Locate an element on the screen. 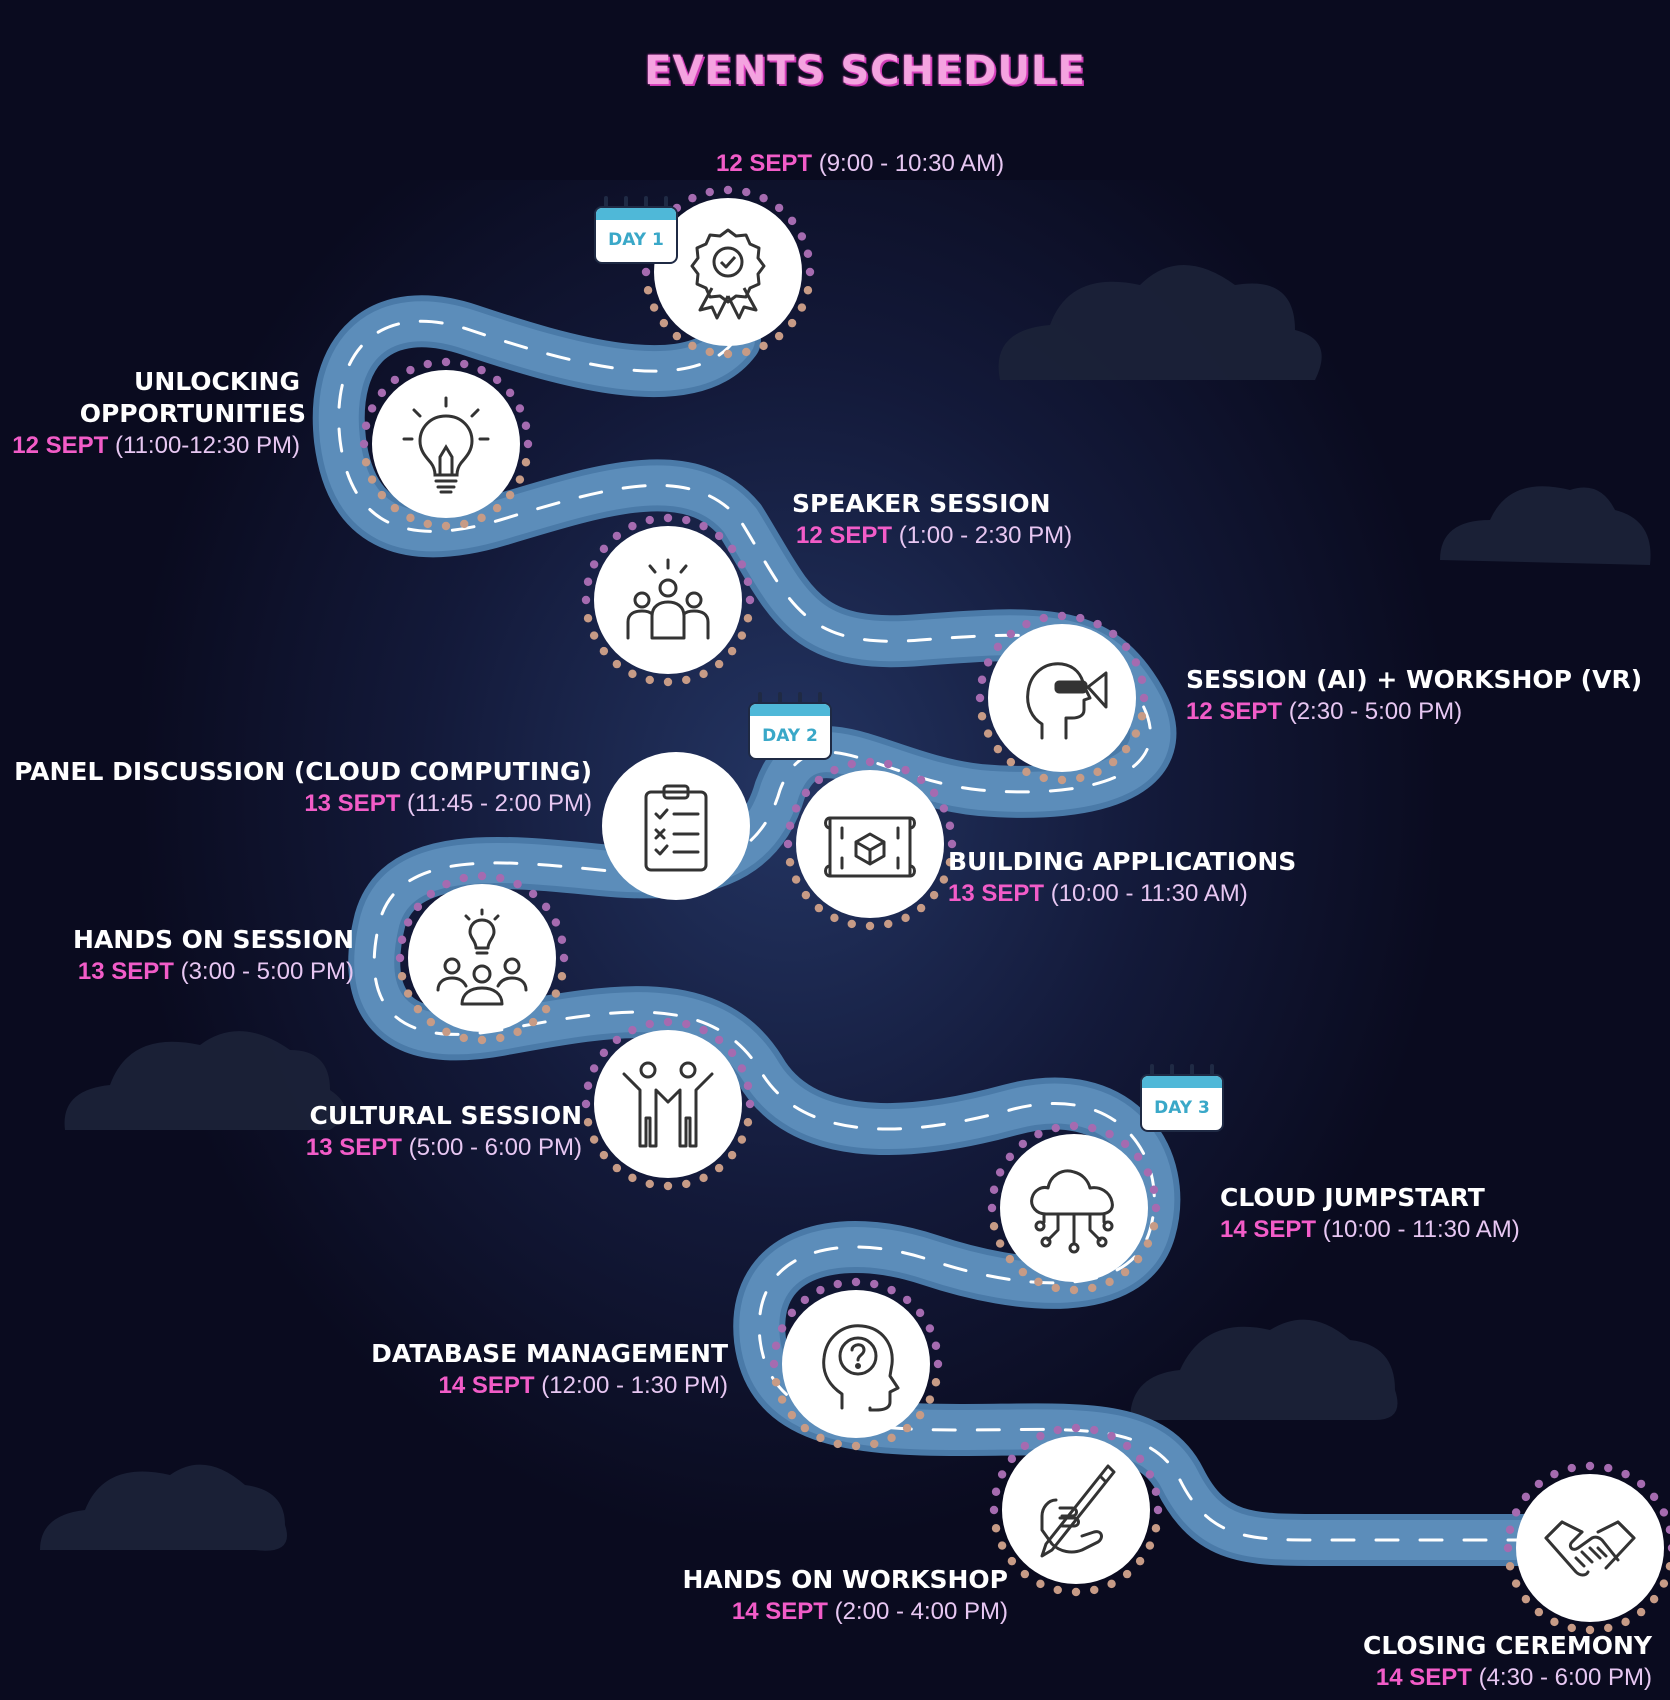 This screenshot has width=1670, height=1700. event-7-time: (3:00 - 5:00 PM) is located at coordinates (267, 971).